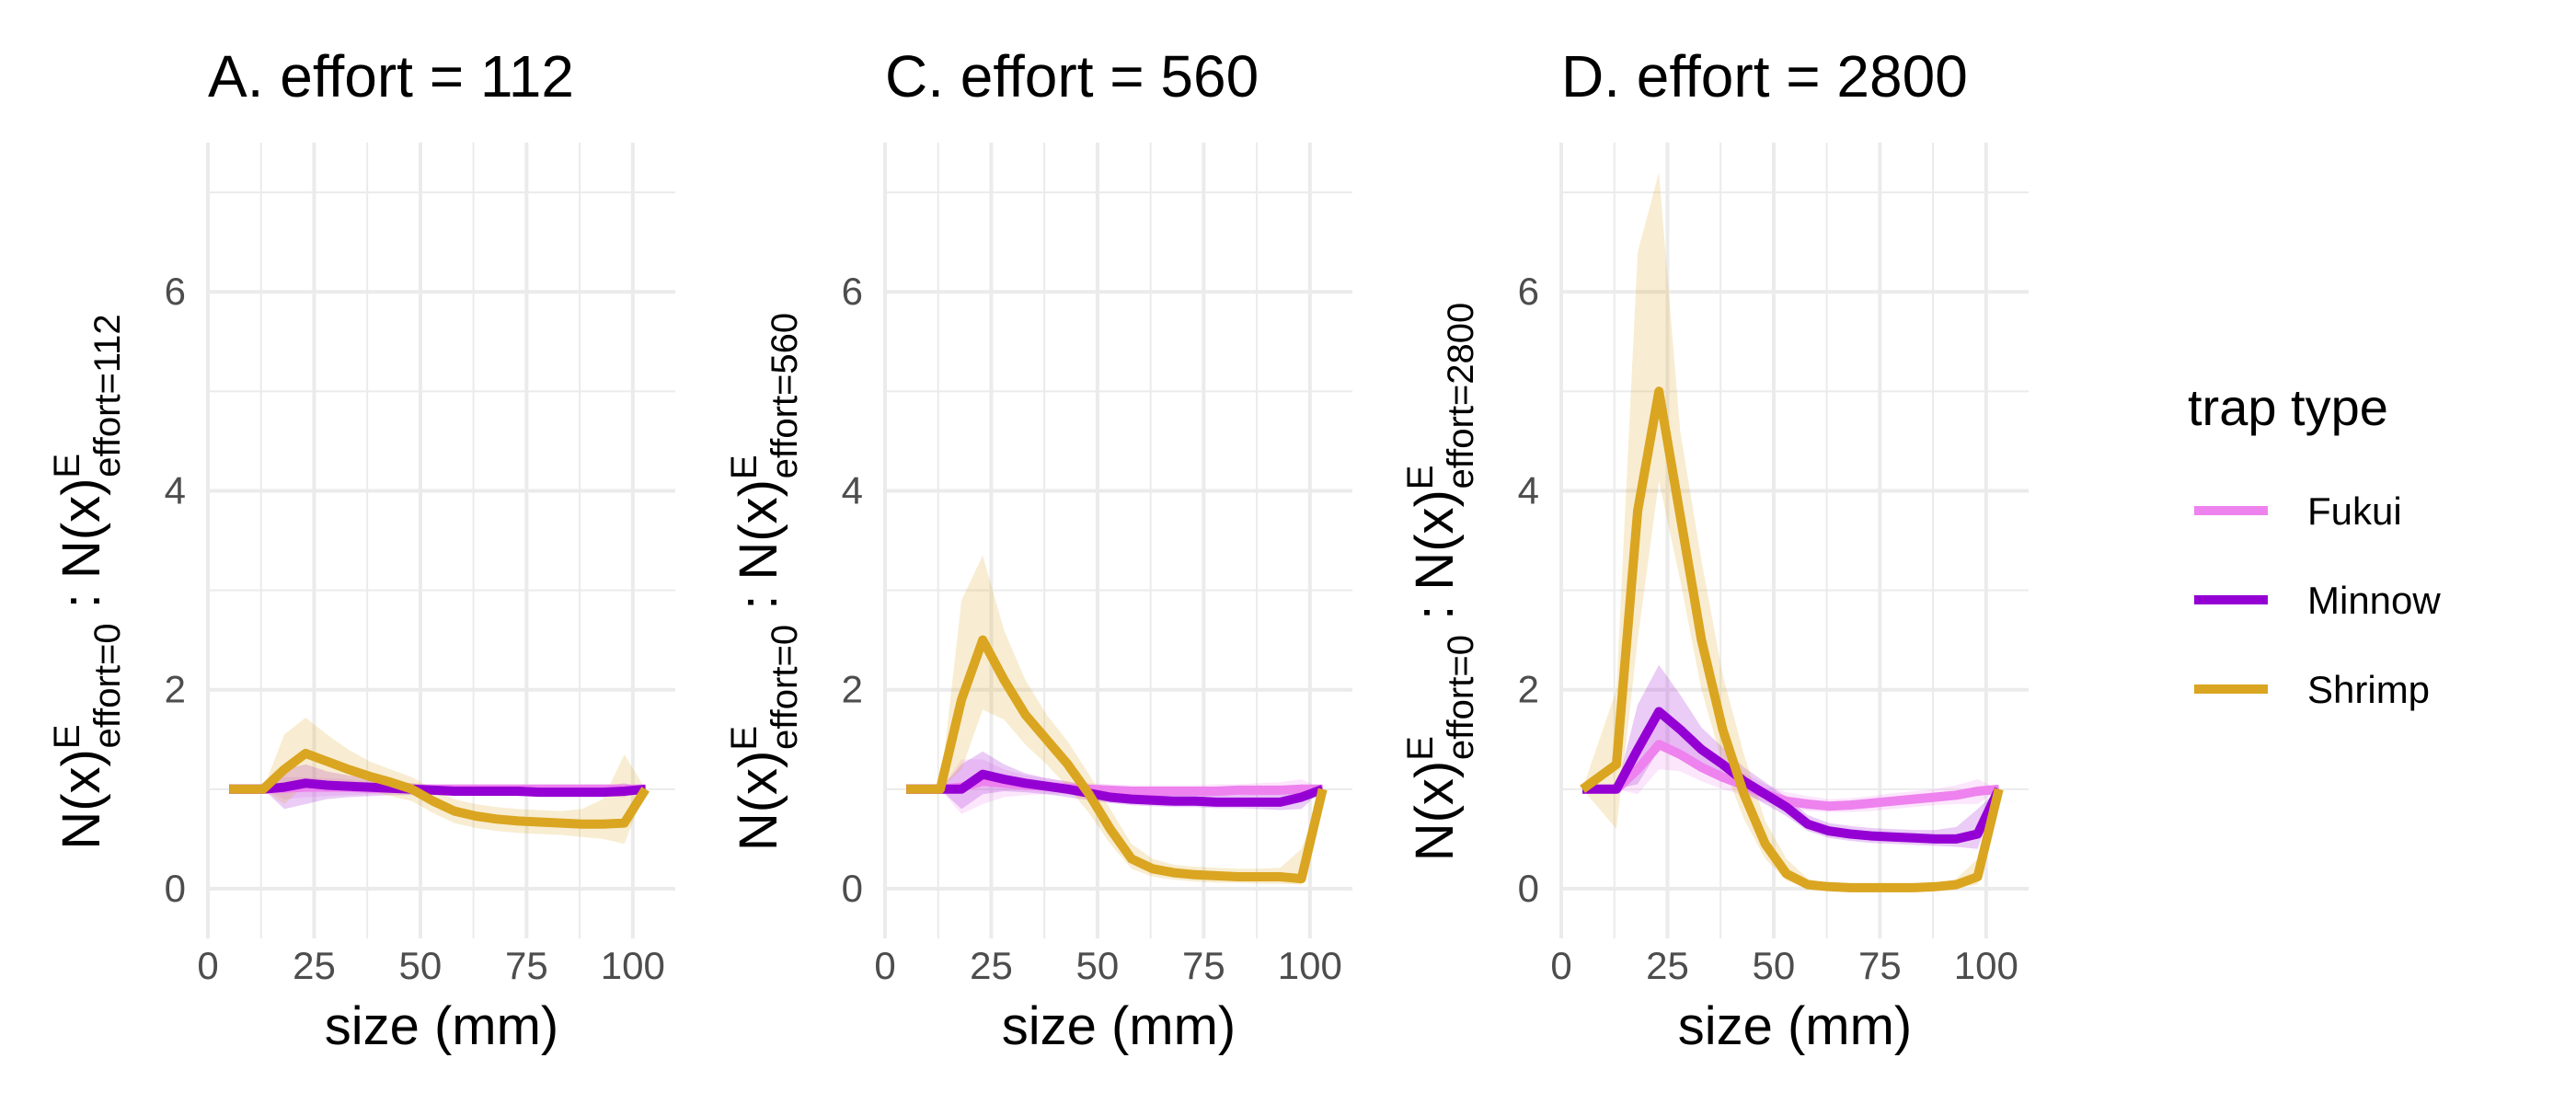  Describe the element at coordinates (2298, 511) in the screenshot. I see `legend-item-fukui: Fukui` at that location.